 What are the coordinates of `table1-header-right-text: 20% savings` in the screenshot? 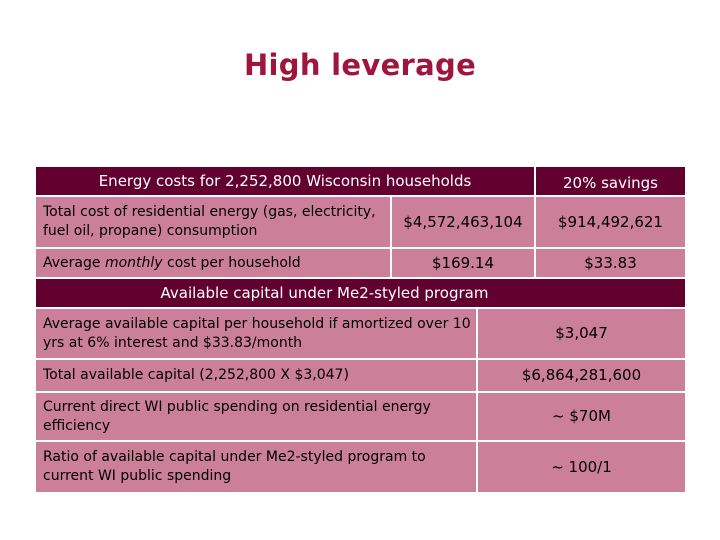 It's located at (610, 183).